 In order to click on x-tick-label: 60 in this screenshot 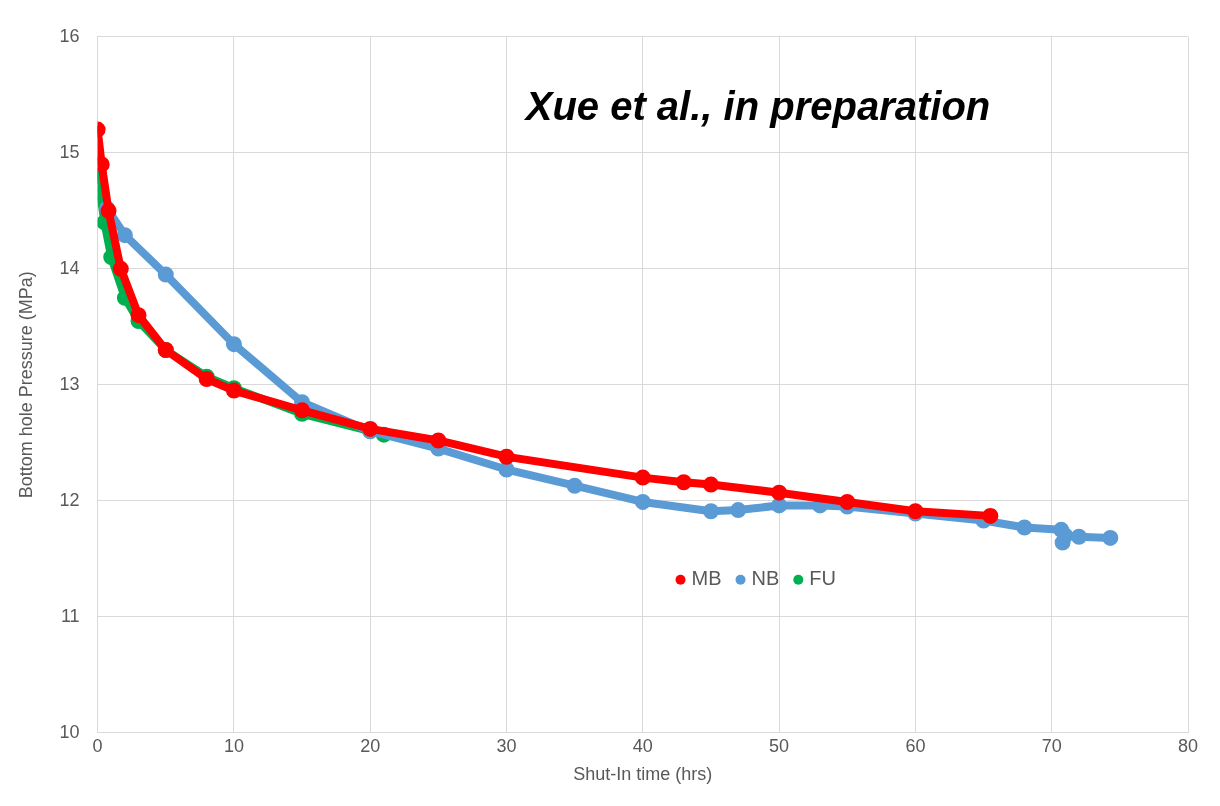, I will do `click(915, 745)`.